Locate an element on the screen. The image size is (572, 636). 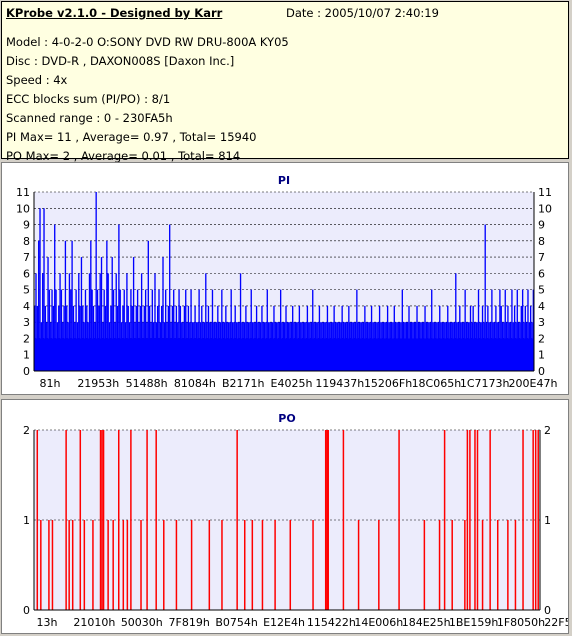
y-tick-label-left: 10 is located at coordinates (23, 208).